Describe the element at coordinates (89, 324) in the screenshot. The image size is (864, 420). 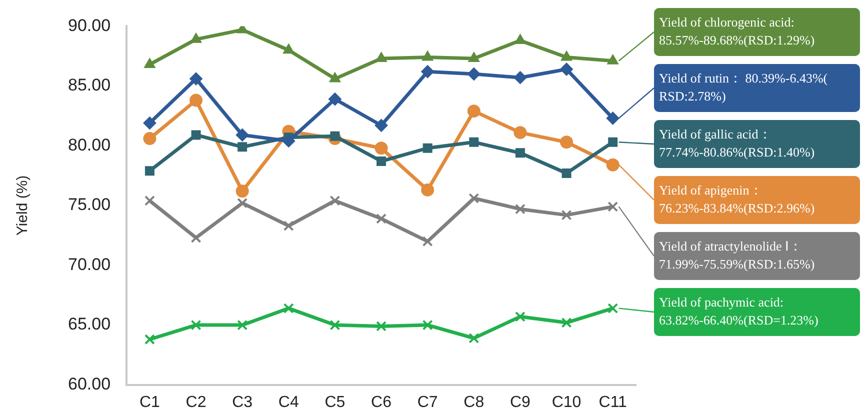
I see `y-tick-label: 65.00` at that location.